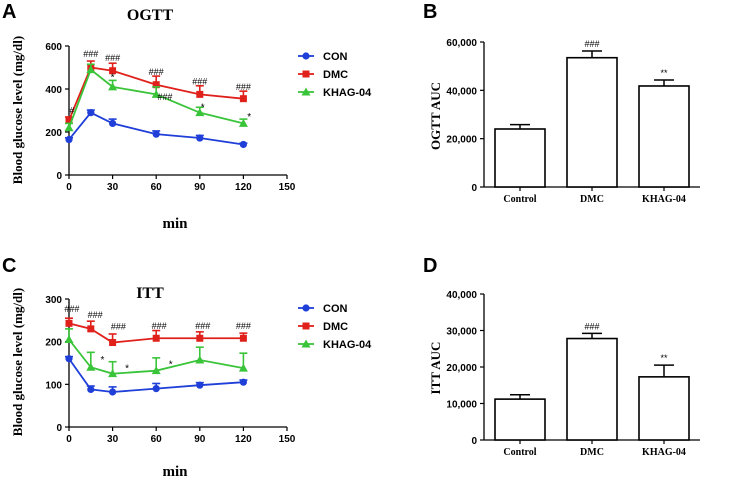 The width and height of the screenshot is (740, 483). Describe the element at coordinates (664, 199) in the screenshot. I see `category-label: KHAG-04` at that location.